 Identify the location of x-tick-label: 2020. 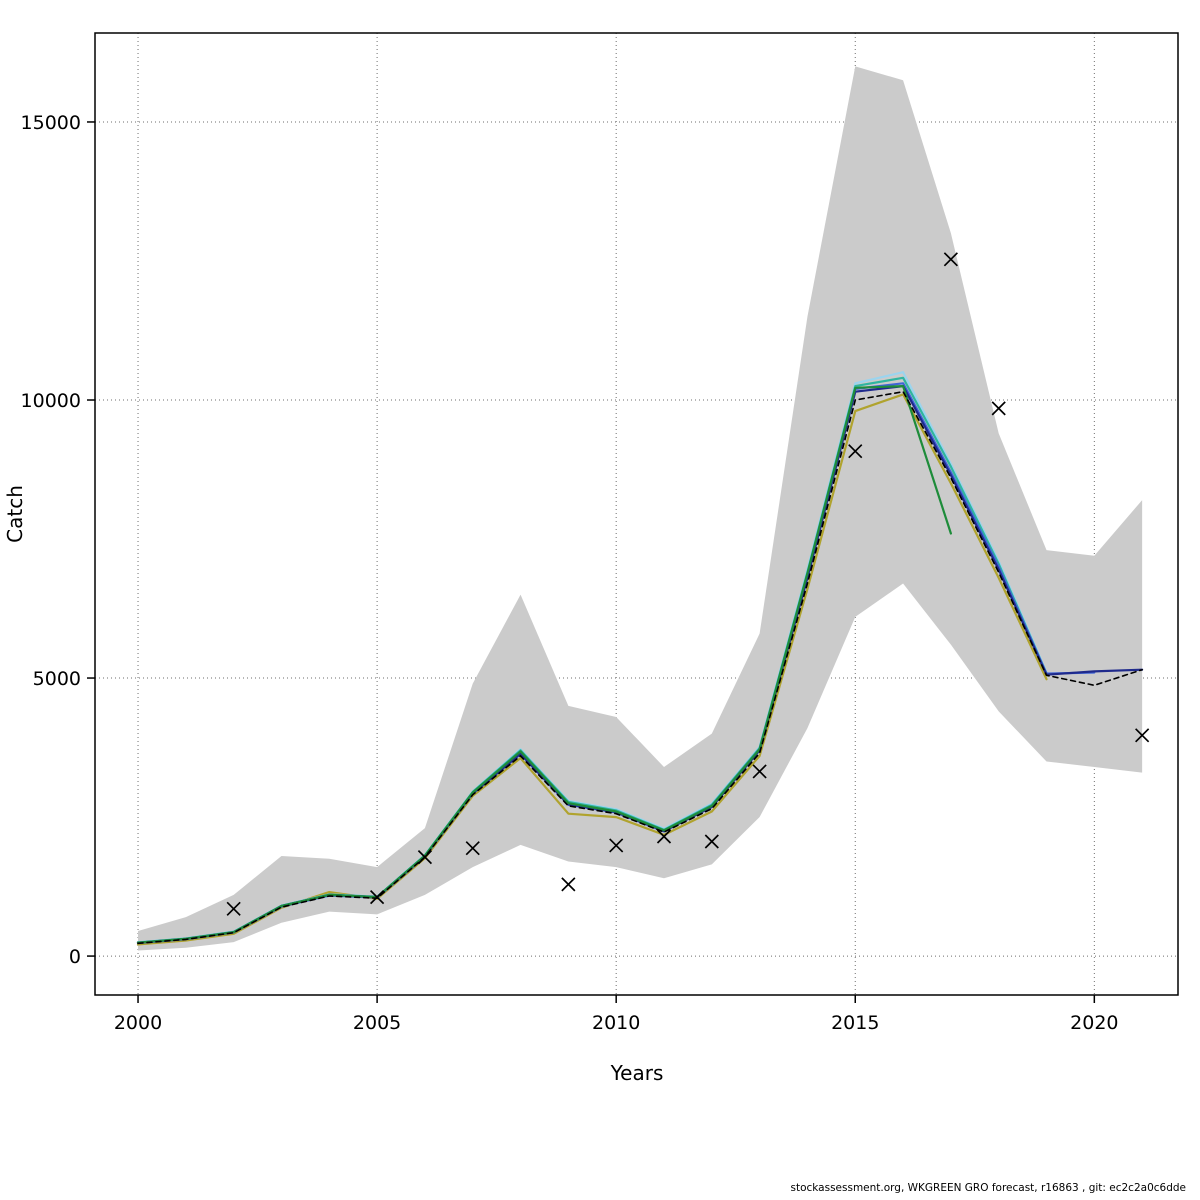
(1094, 1023).